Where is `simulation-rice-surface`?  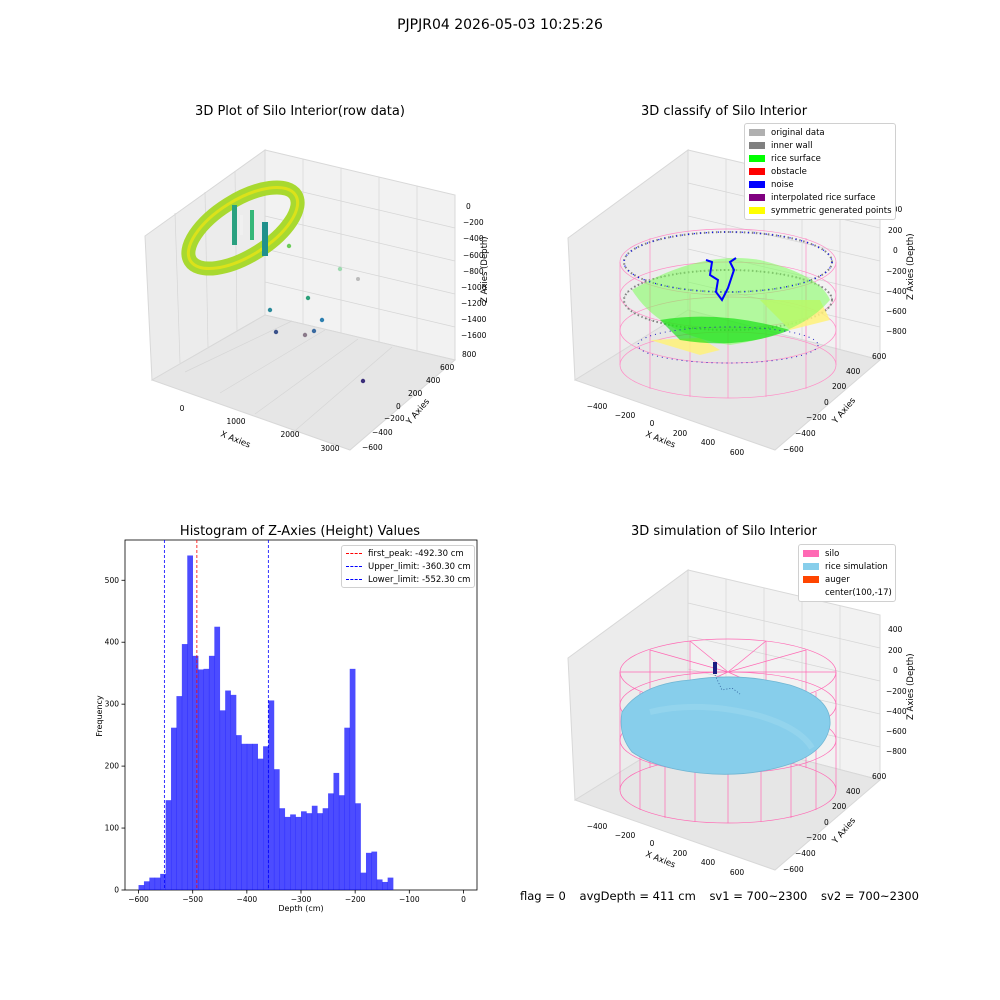 simulation-rice-surface is located at coordinates (725, 725).